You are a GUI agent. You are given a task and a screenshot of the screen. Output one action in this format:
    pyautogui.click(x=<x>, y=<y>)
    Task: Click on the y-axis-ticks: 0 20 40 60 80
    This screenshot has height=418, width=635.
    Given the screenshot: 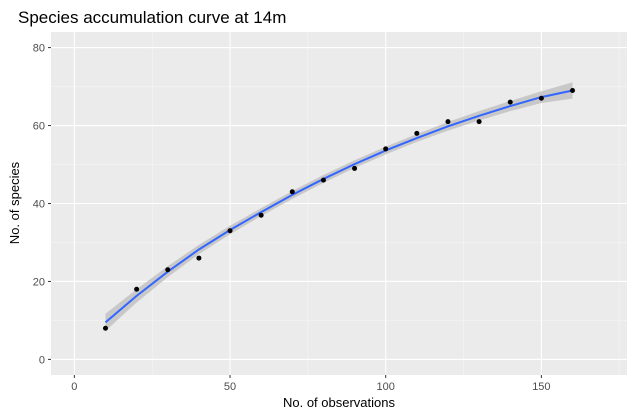 What is the action you would take?
    pyautogui.click(x=42, y=204)
    